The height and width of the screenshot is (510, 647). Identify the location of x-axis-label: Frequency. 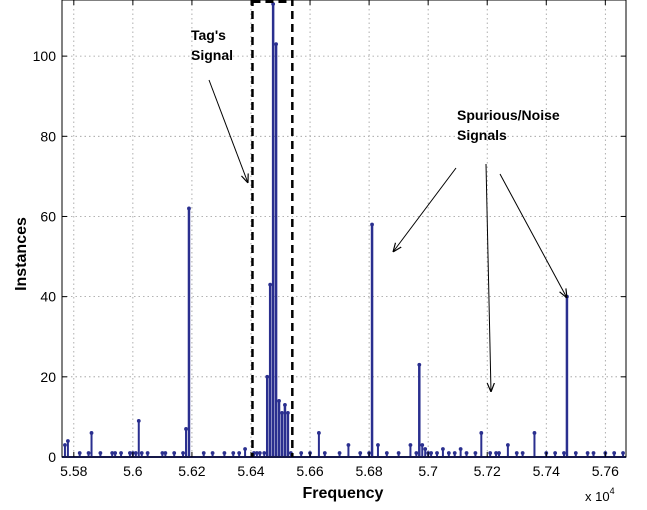
(343, 493).